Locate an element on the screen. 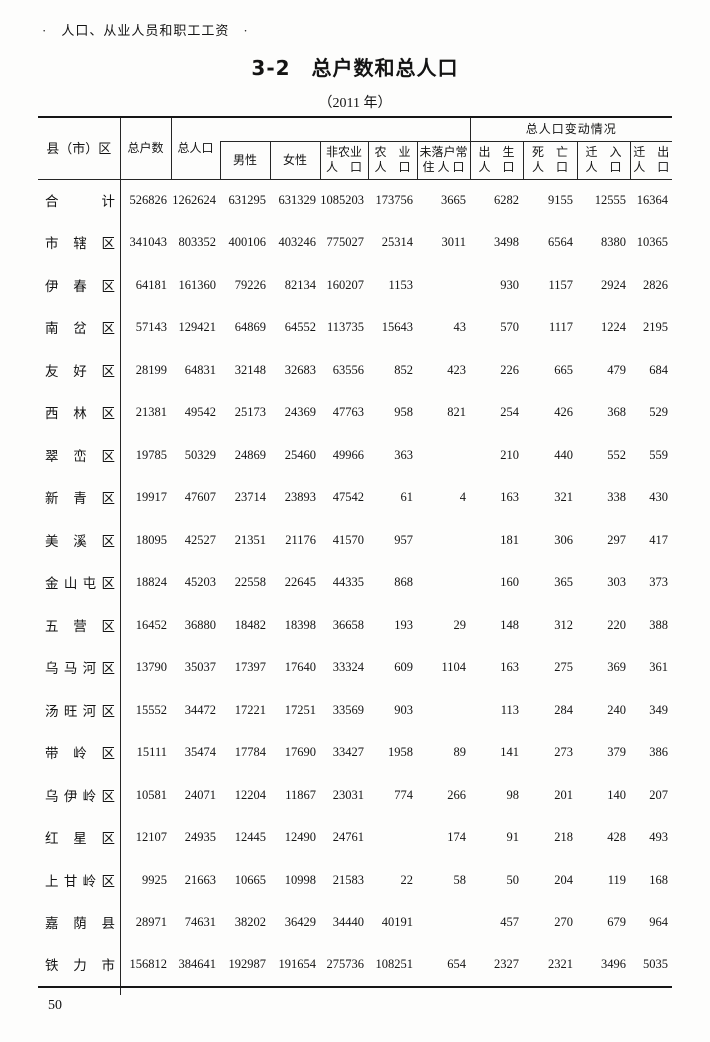 This screenshot has width=710, height=1042. region-name: 汤旺河区 is located at coordinates (79, 710).